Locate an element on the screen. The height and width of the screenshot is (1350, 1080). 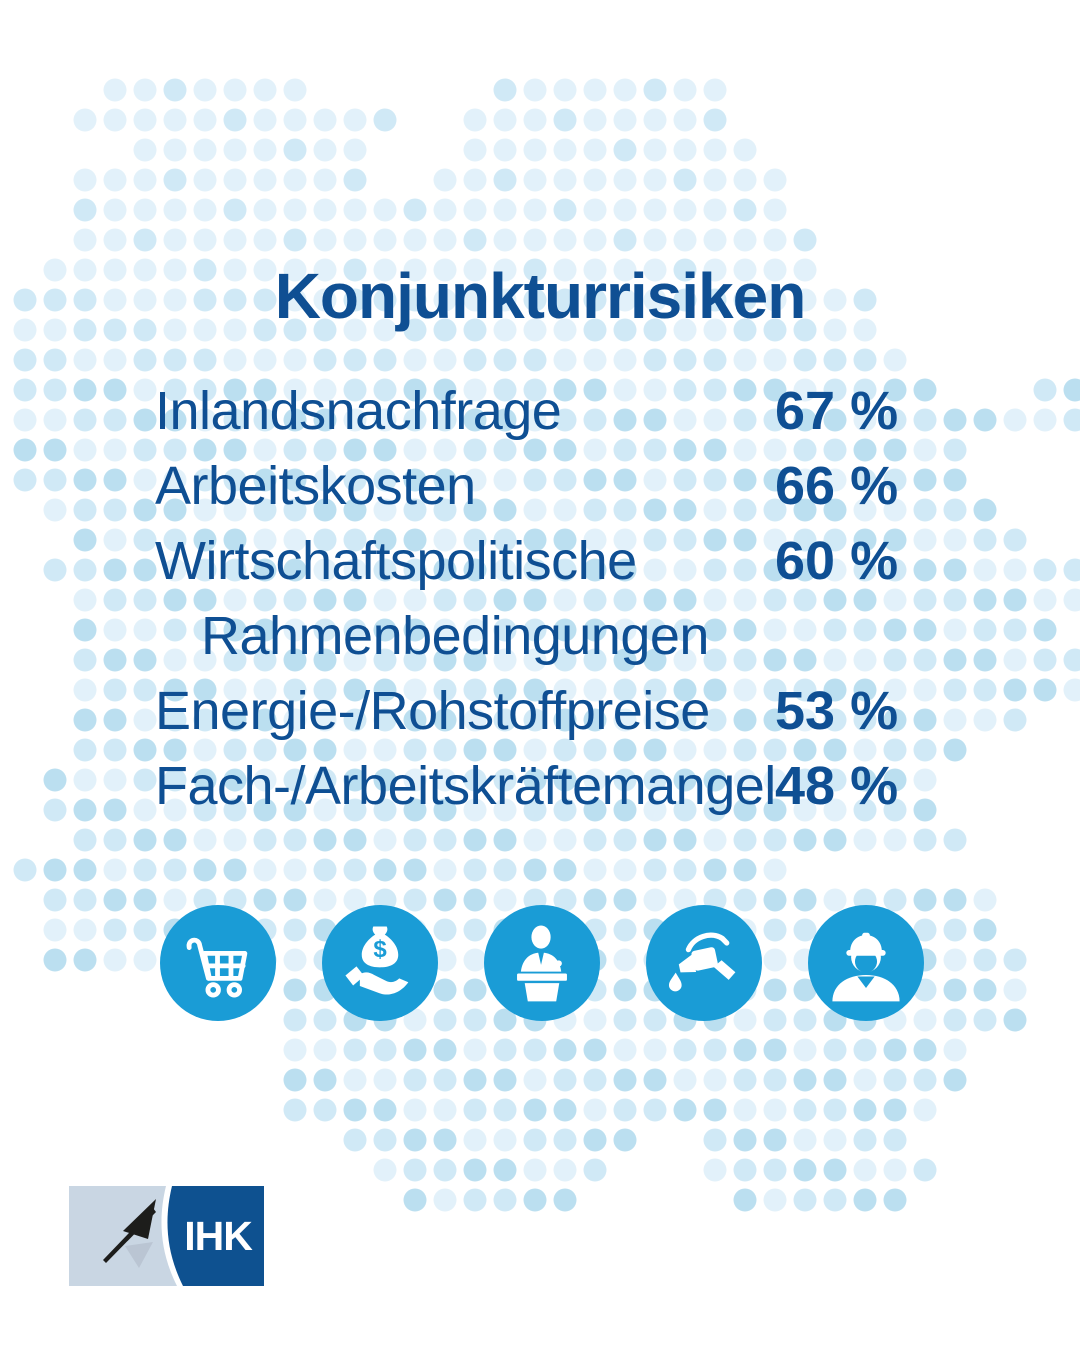
risk-label: Fach-/Arbeitskräftemangel is located at coordinates (465, 786).